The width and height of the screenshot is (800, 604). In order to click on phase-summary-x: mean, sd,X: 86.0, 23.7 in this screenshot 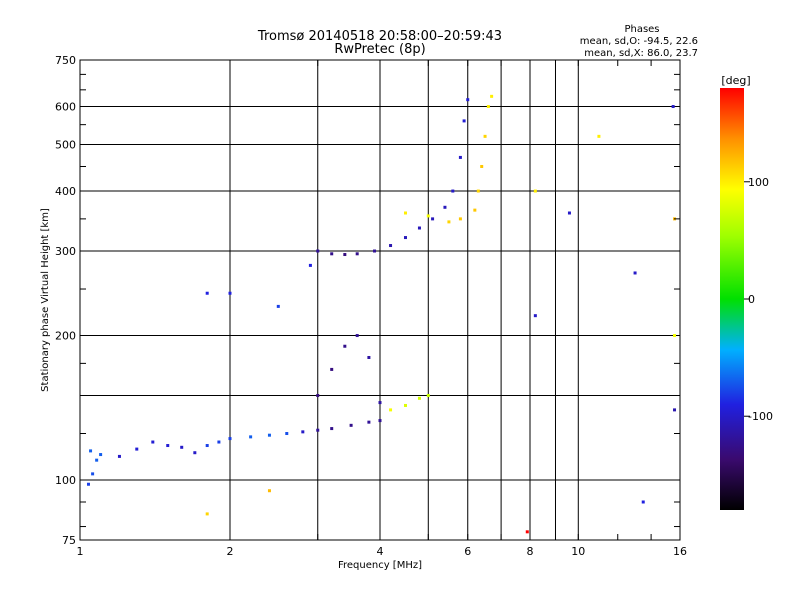, I will do `click(641, 53)`.